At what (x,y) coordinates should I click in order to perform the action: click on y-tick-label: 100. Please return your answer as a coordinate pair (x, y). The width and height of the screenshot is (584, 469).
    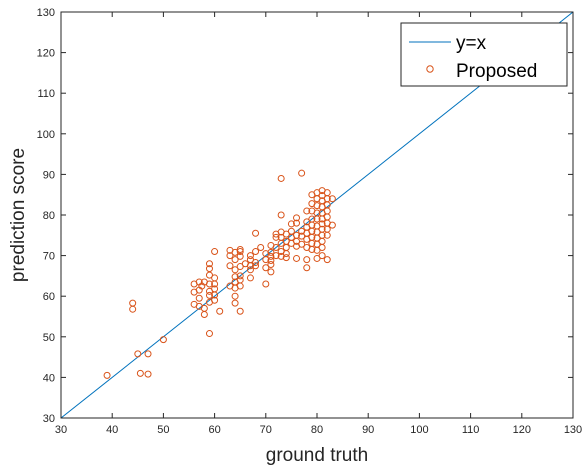
    Looking at the image, I should click on (46, 135).